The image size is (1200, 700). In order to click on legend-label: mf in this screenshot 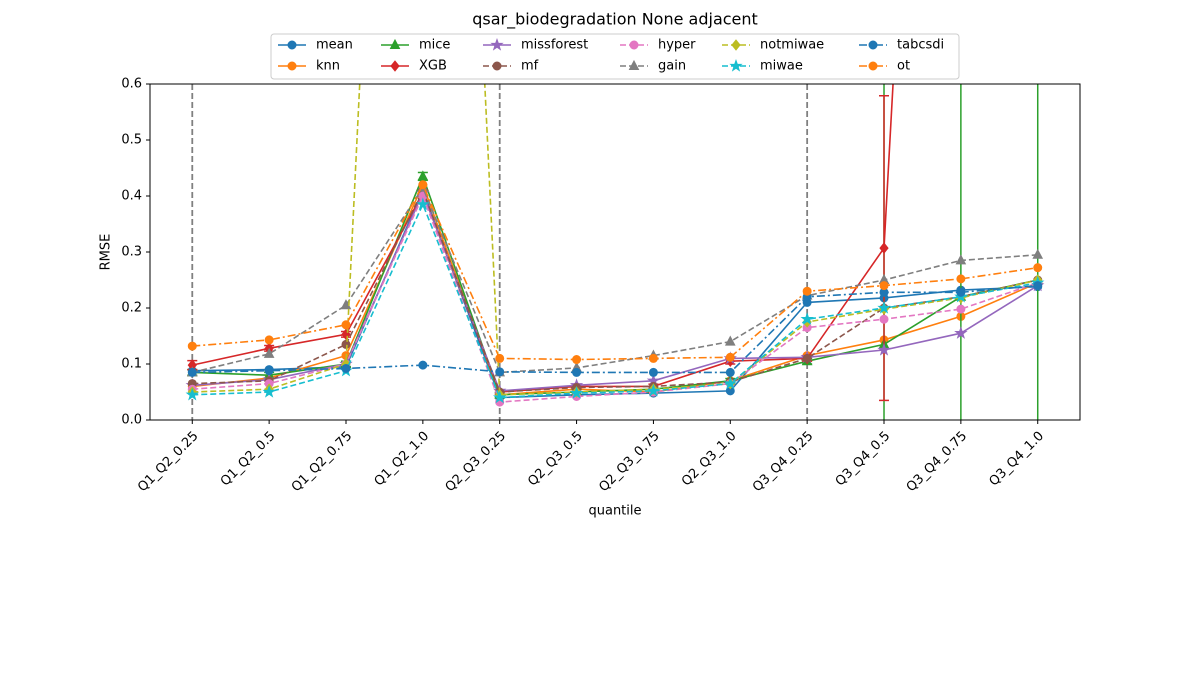, I will do `click(530, 66)`.